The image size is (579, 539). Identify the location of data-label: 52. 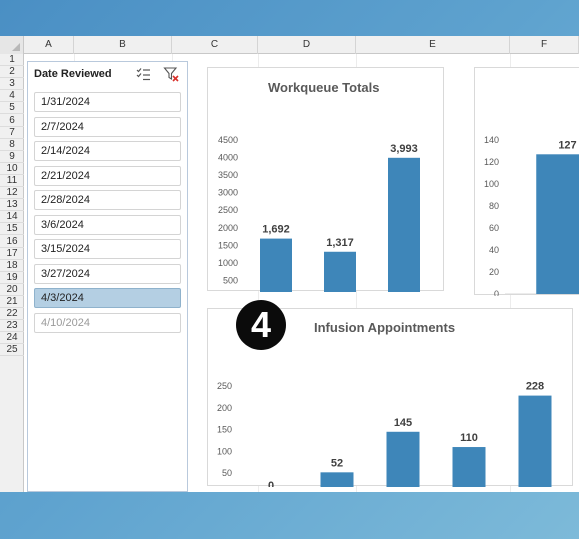
(337, 463).